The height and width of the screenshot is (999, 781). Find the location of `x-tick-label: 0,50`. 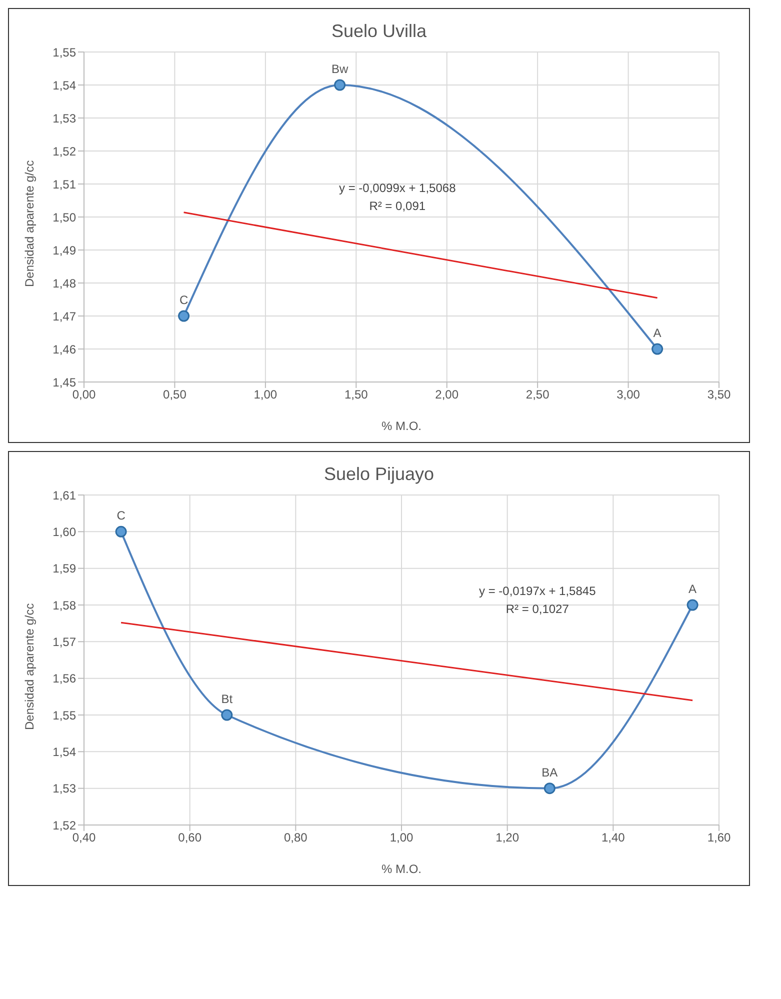

x-tick-label: 0,50 is located at coordinates (175, 395).